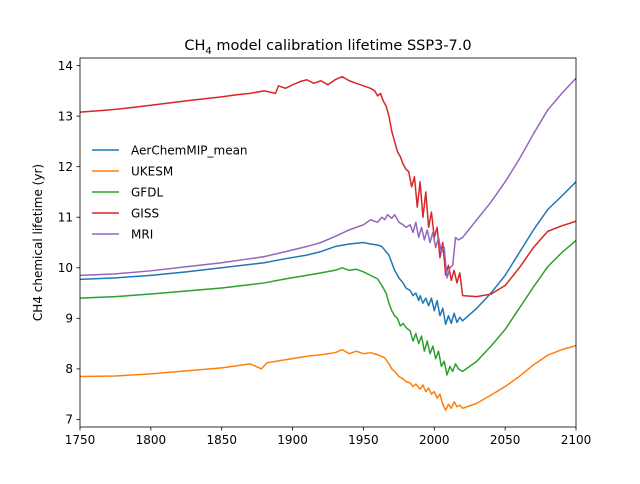  Describe the element at coordinates (65, 217) in the screenshot. I see `y-tick-label: 11` at that location.